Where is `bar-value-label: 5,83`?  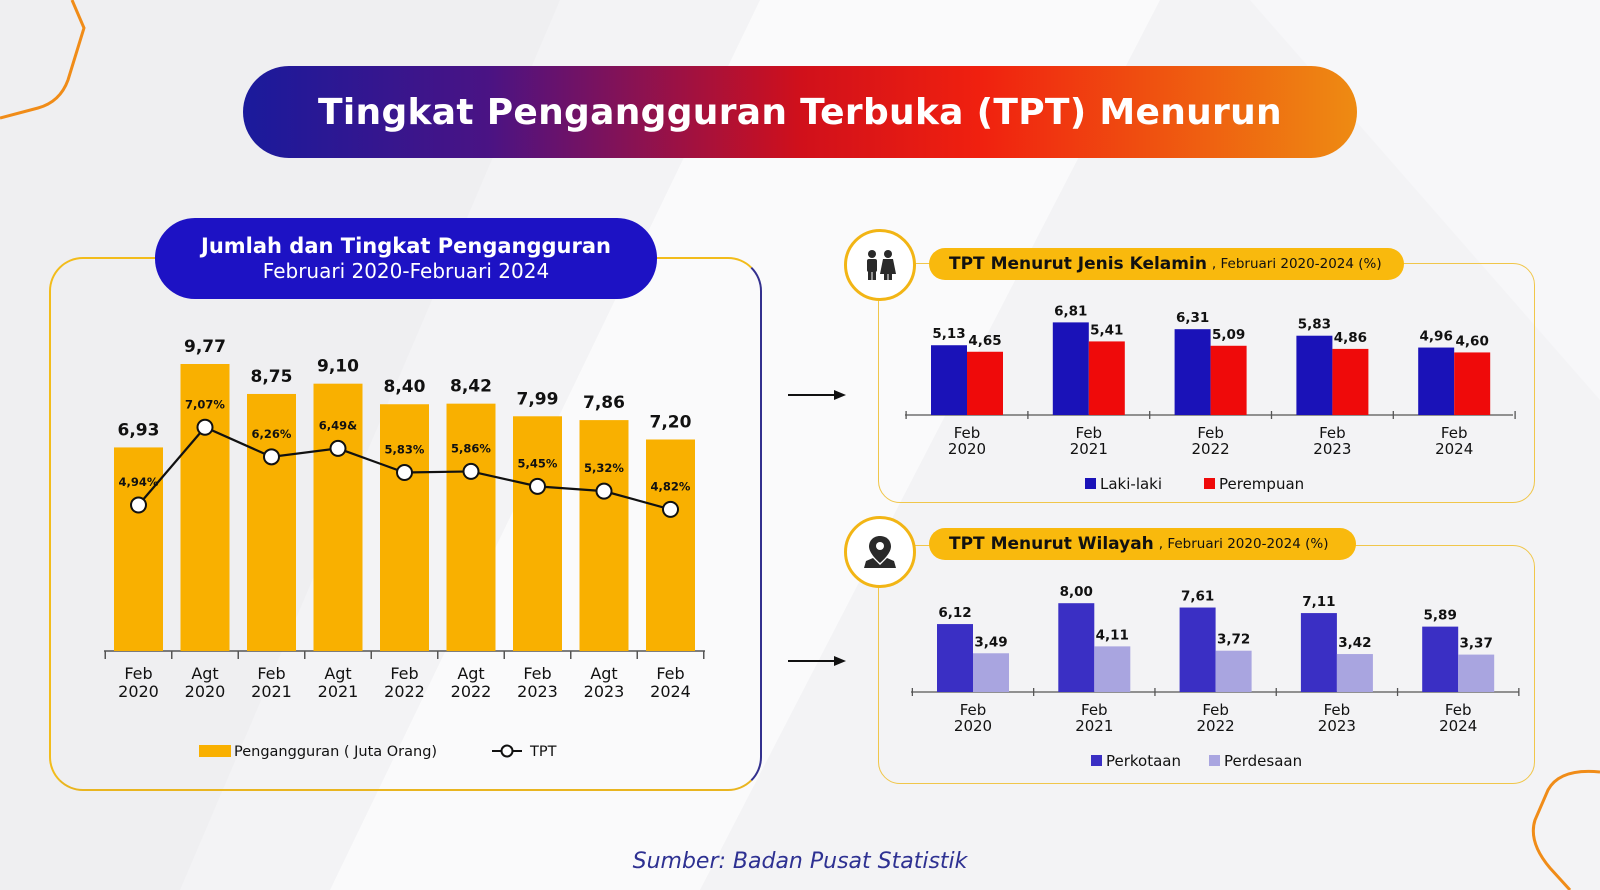
bar-value-label: 5,83 is located at coordinates (1314, 325).